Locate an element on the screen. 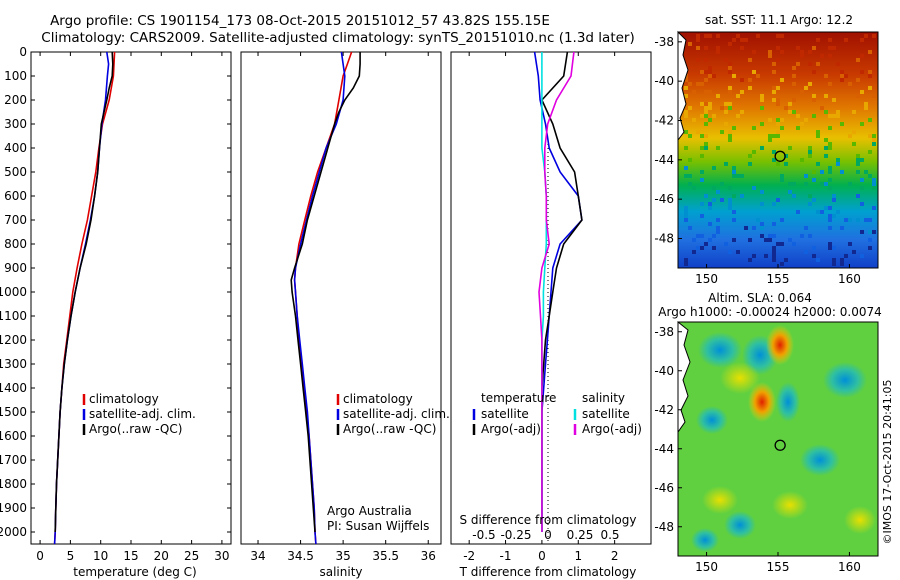 Image resolution: width=900 pixels, height=580 pixels. x-tick-label: 30 is located at coordinates (221, 556).